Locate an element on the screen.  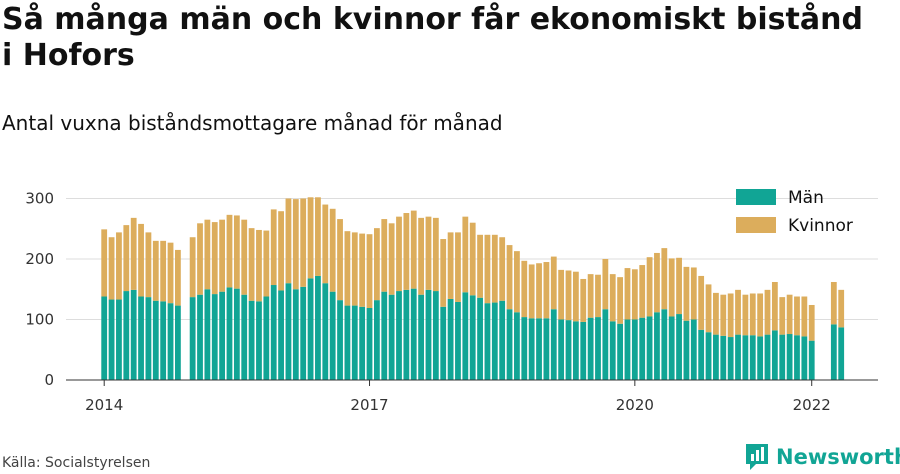
legend-item-kvinnor-swatch is located at coordinates (756, 225).